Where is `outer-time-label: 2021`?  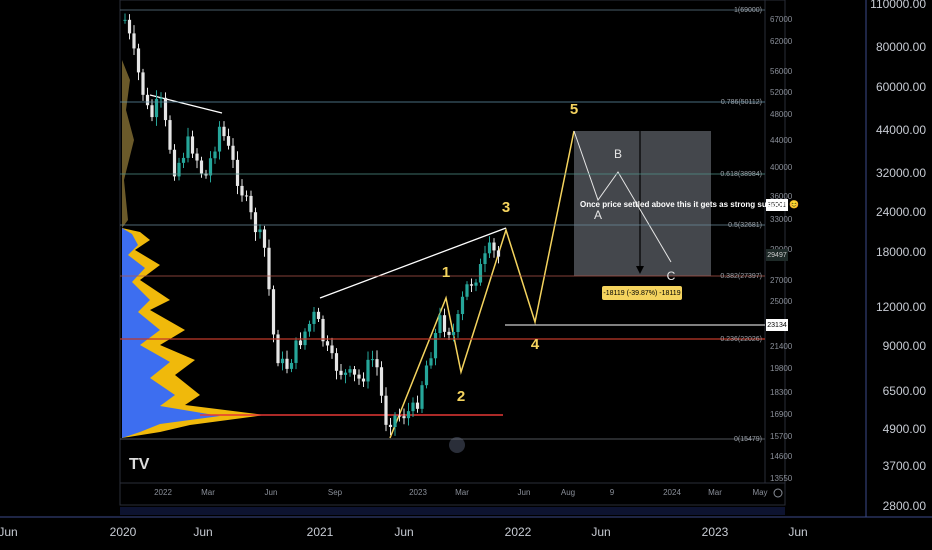
outer-time-label: 2021 is located at coordinates (320, 532).